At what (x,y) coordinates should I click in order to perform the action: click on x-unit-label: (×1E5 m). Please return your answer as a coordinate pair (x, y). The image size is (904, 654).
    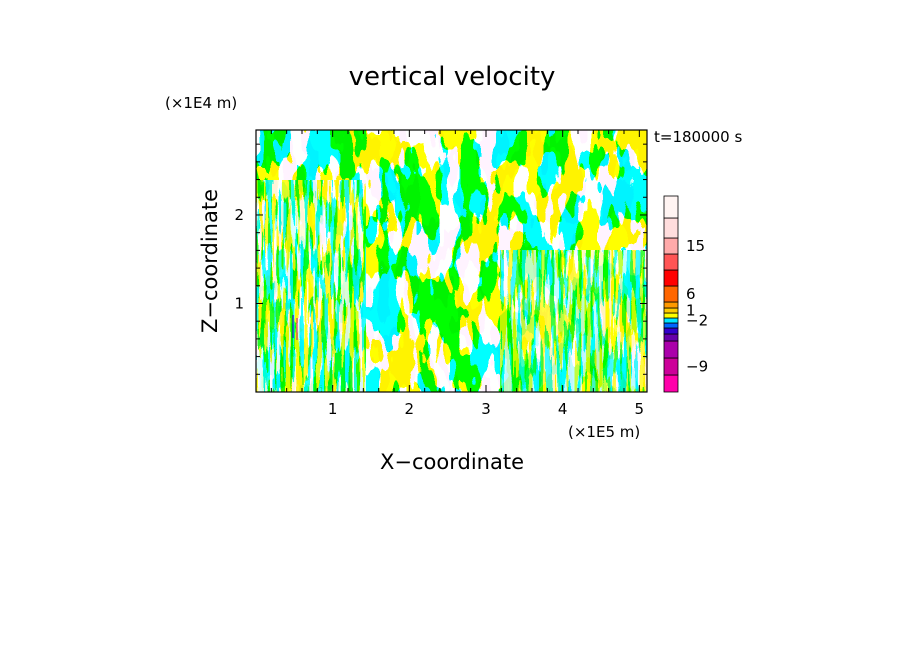
    Looking at the image, I should click on (604, 432).